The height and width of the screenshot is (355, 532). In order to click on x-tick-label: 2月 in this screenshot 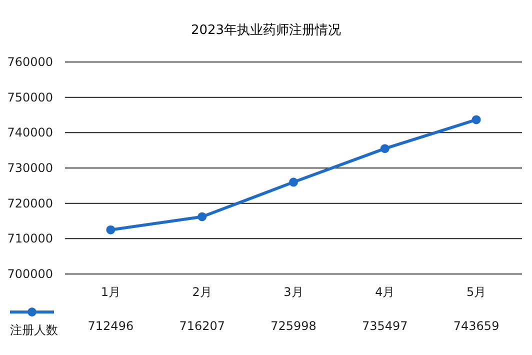, I will do `click(202, 292)`.